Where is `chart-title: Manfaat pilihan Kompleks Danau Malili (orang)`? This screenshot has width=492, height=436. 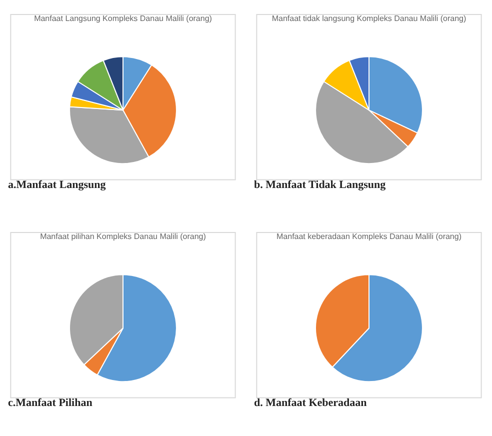 chart-title: Manfaat pilihan Kompleks Danau Malili (orang) is located at coordinates (123, 236).